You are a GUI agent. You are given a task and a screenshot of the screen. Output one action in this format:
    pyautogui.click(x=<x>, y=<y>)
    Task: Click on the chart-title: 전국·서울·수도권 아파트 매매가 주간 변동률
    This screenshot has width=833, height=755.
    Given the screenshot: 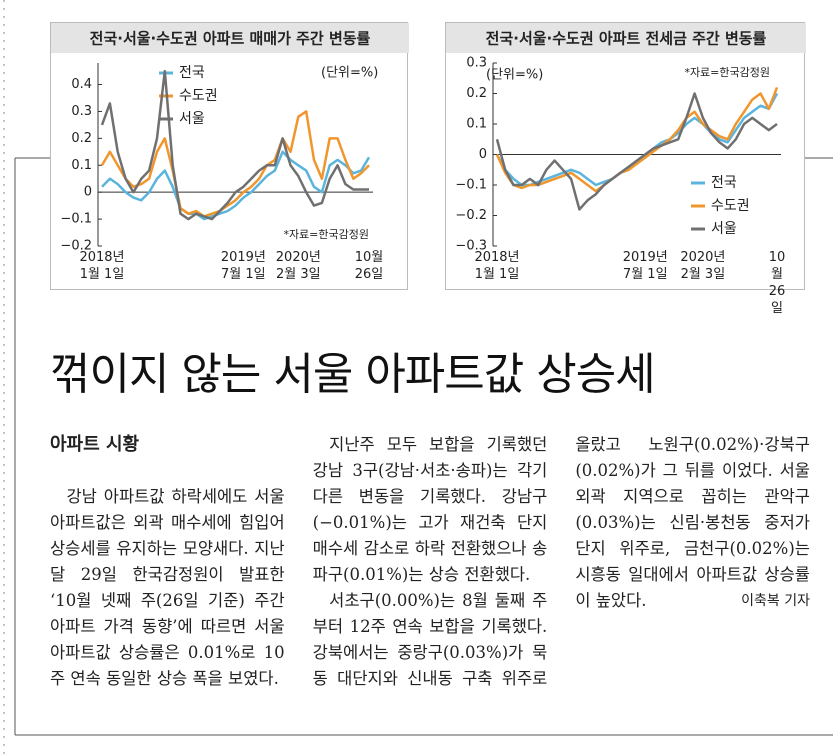 What is the action you would take?
    pyautogui.click(x=230, y=39)
    